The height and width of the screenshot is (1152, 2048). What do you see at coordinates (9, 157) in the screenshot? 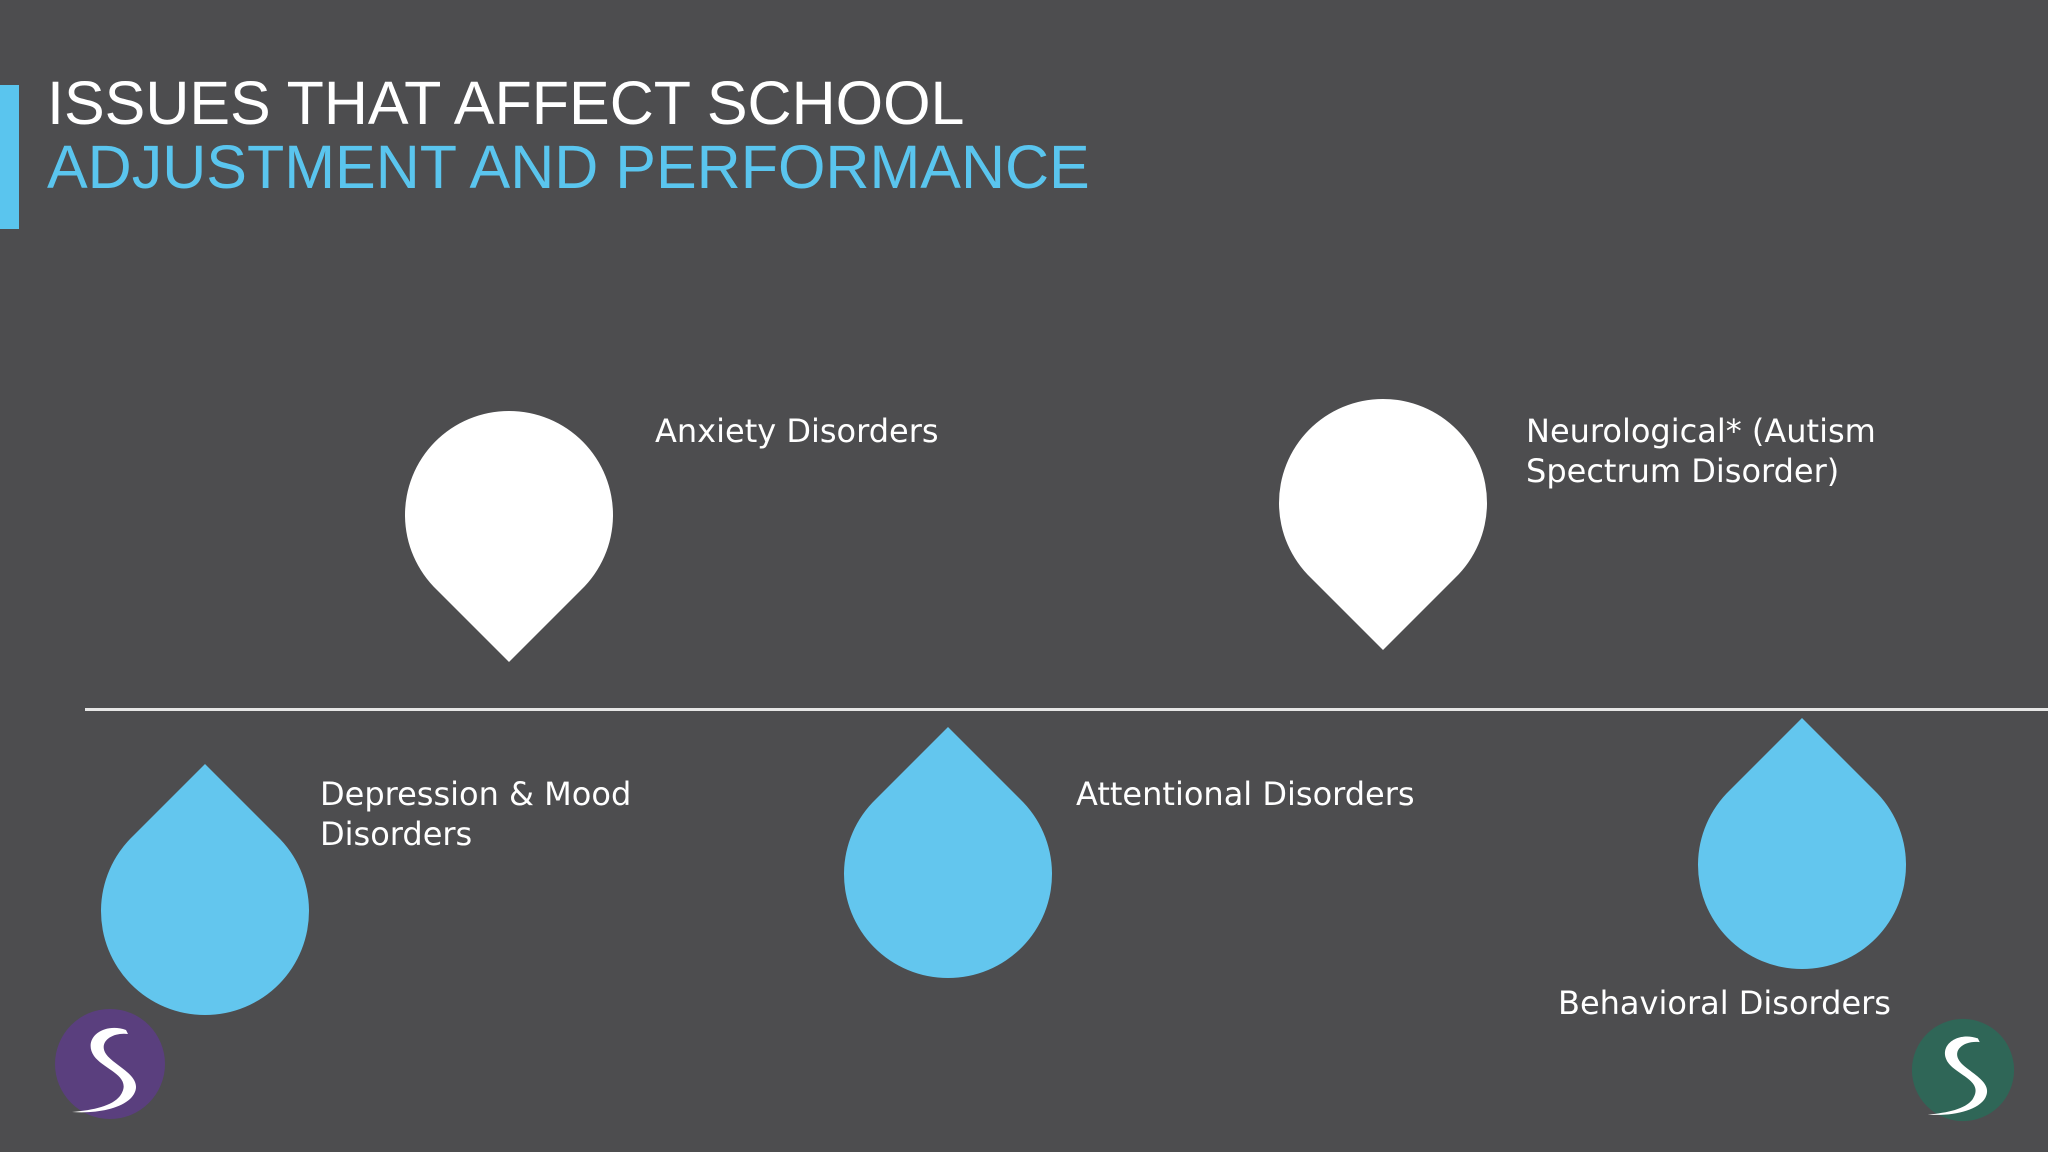
I see `title-accent-bar` at bounding box center [9, 157].